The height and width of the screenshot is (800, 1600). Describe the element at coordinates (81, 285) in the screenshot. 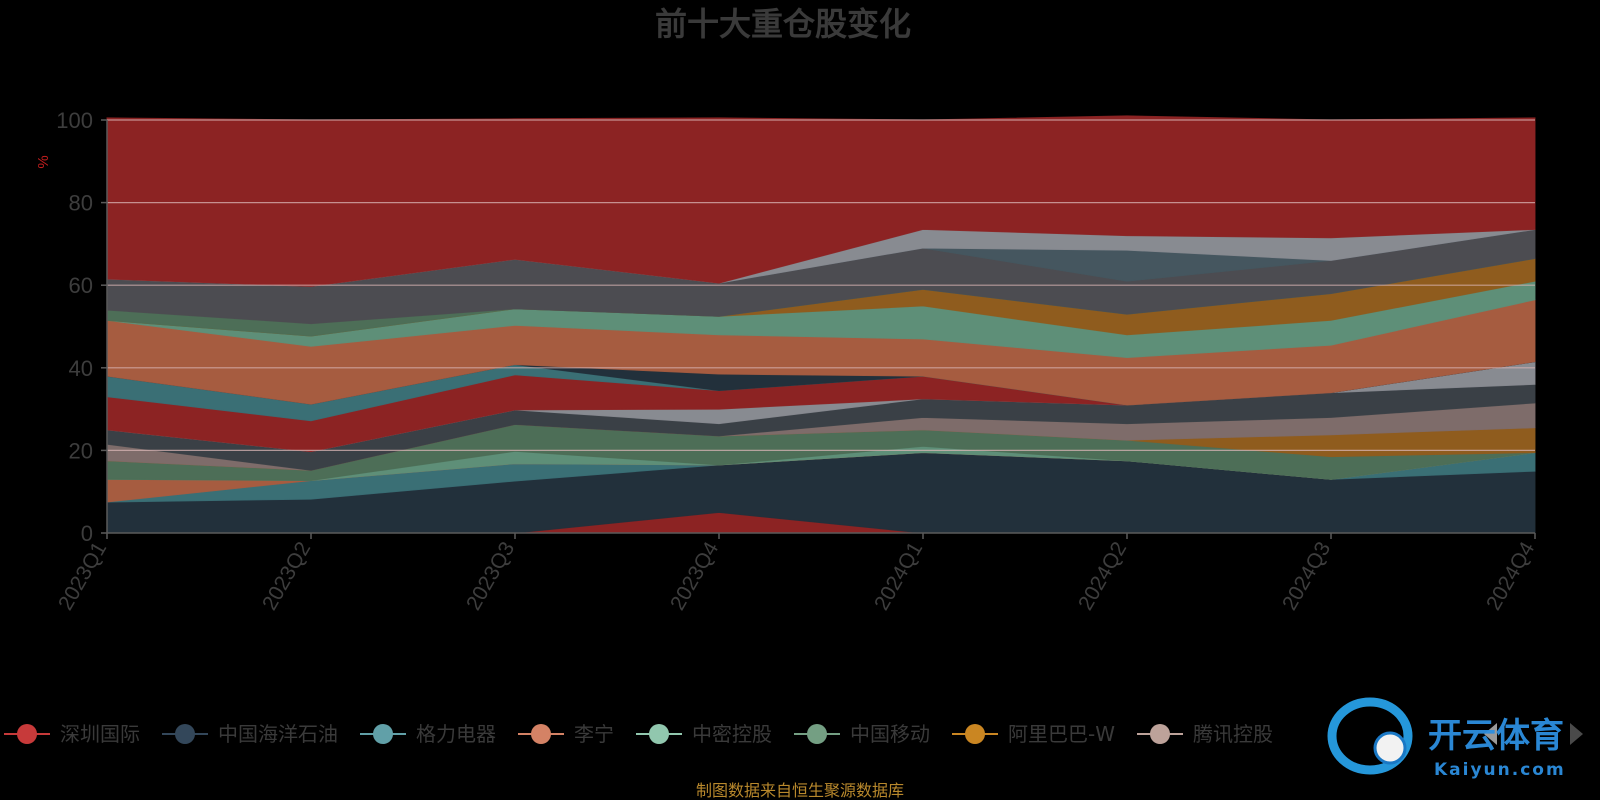

I see `y-tick-label: 60` at that location.